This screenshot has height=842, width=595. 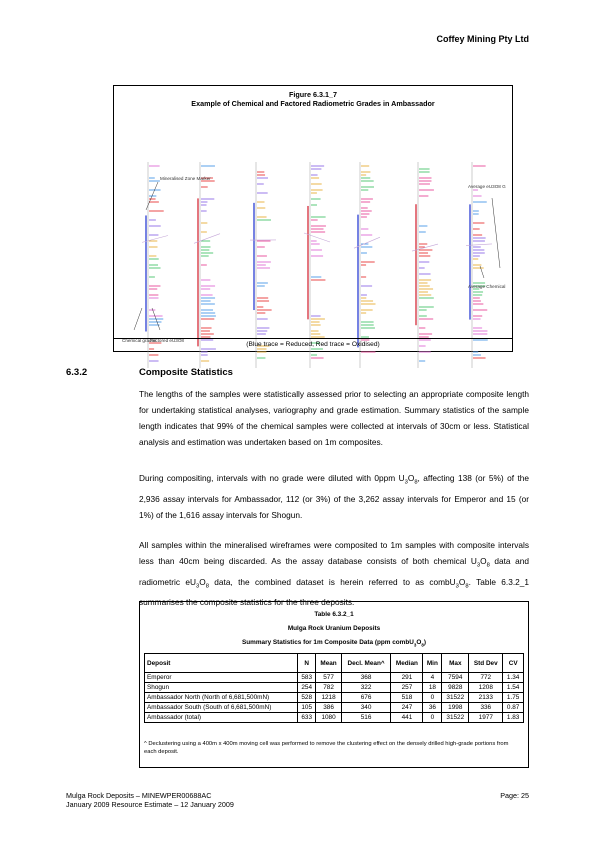 I want to click on column-header: Deposit, so click(x=221, y=663).